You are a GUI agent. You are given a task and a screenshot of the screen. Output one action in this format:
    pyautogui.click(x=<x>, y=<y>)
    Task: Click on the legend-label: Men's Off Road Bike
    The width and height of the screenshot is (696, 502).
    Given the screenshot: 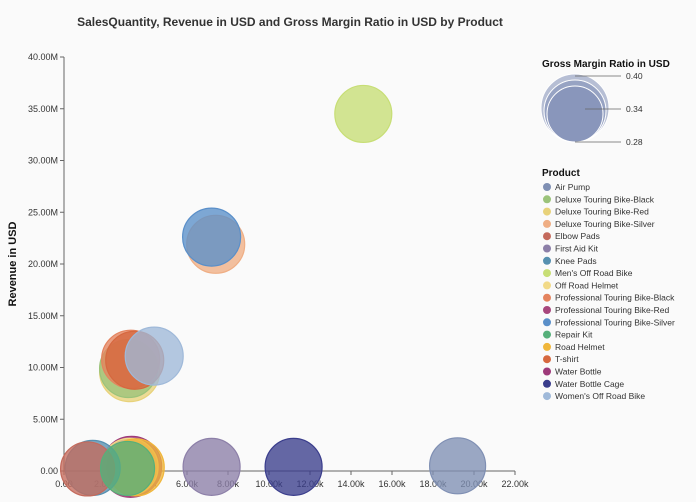 What is the action you would take?
    pyautogui.click(x=594, y=273)
    